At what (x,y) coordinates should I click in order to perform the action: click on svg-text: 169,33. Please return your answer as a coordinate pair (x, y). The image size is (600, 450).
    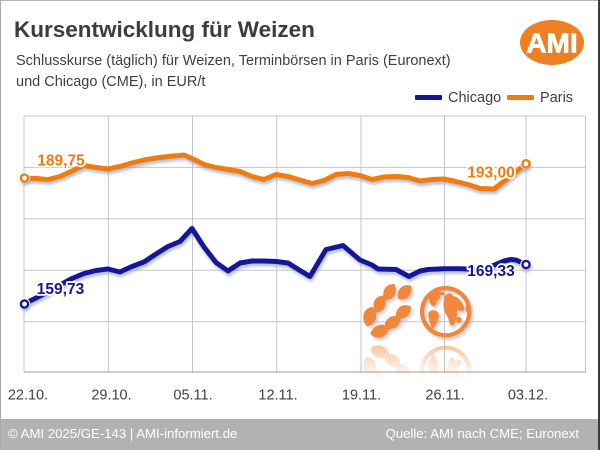
    Looking at the image, I should click on (491, 271).